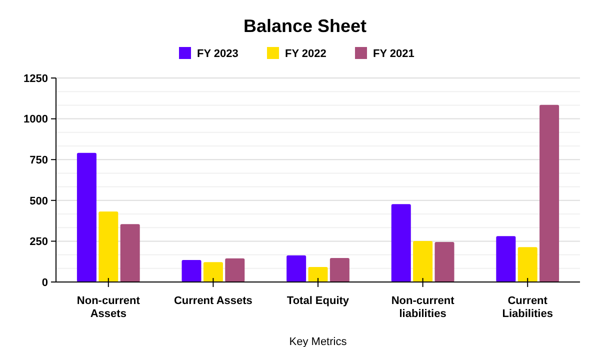 The image size is (594, 347). What do you see at coordinates (39, 242) in the screenshot?
I see `y-tick-label: 250` at bounding box center [39, 242].